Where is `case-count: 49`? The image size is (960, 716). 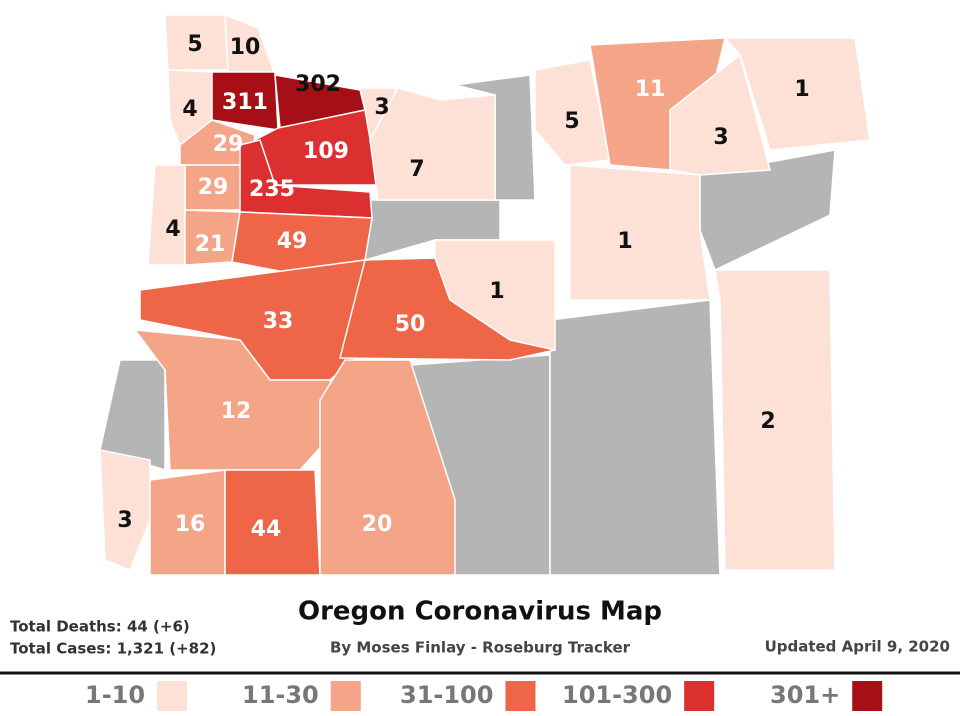 case-count: 49 is located at coordinates (292, 241).